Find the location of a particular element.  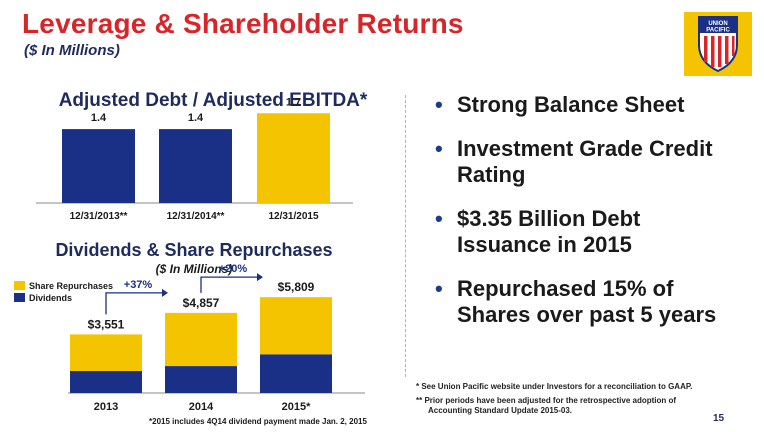

bullet-line-2: Issuance in 2015 is located at coordinates (544, 244).